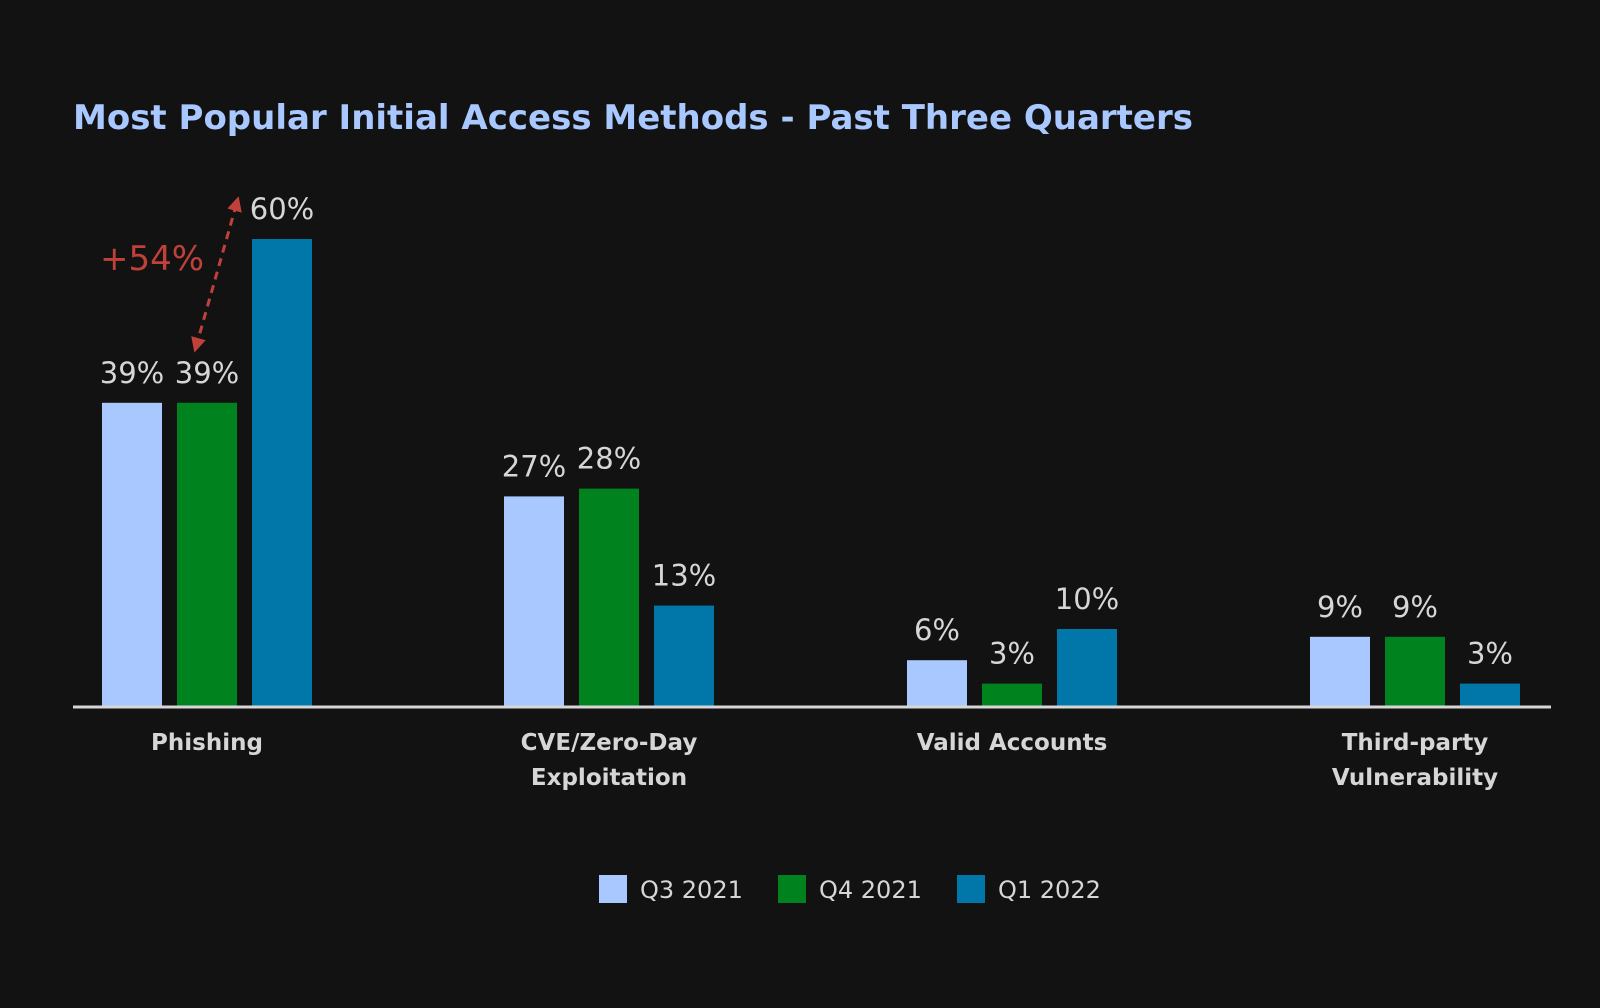  Describe the element at coordinates (1012, 743) in the screenshot. I see `category-label: Valid Accounts` at that location.